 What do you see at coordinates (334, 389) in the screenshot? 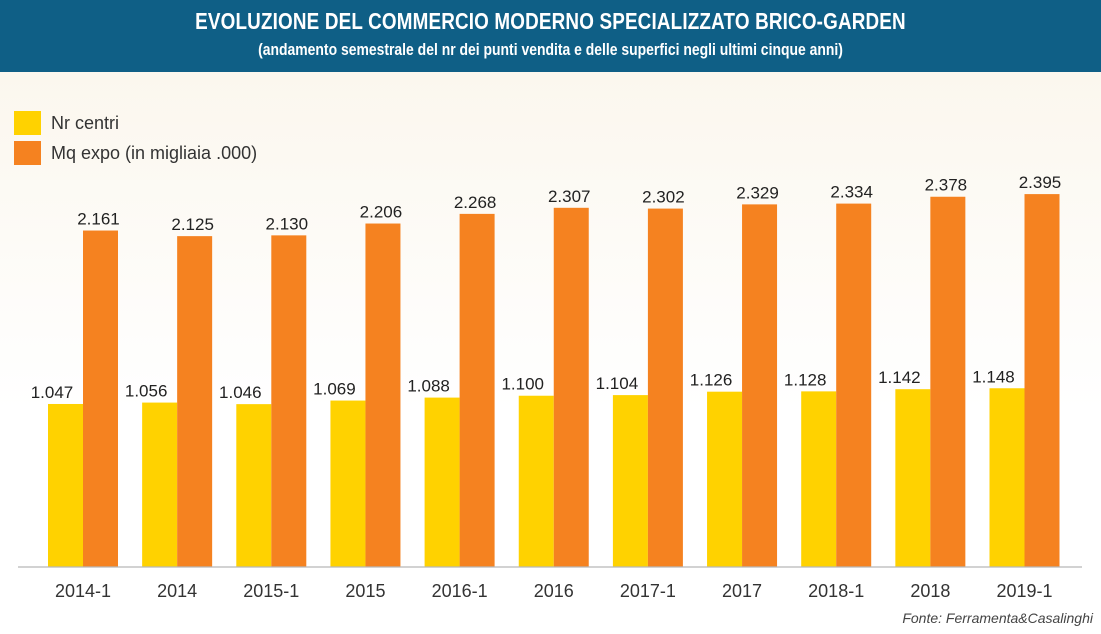
I see `data-label-nr-centri-2015: 1.069` at bounding box center [334, 389].